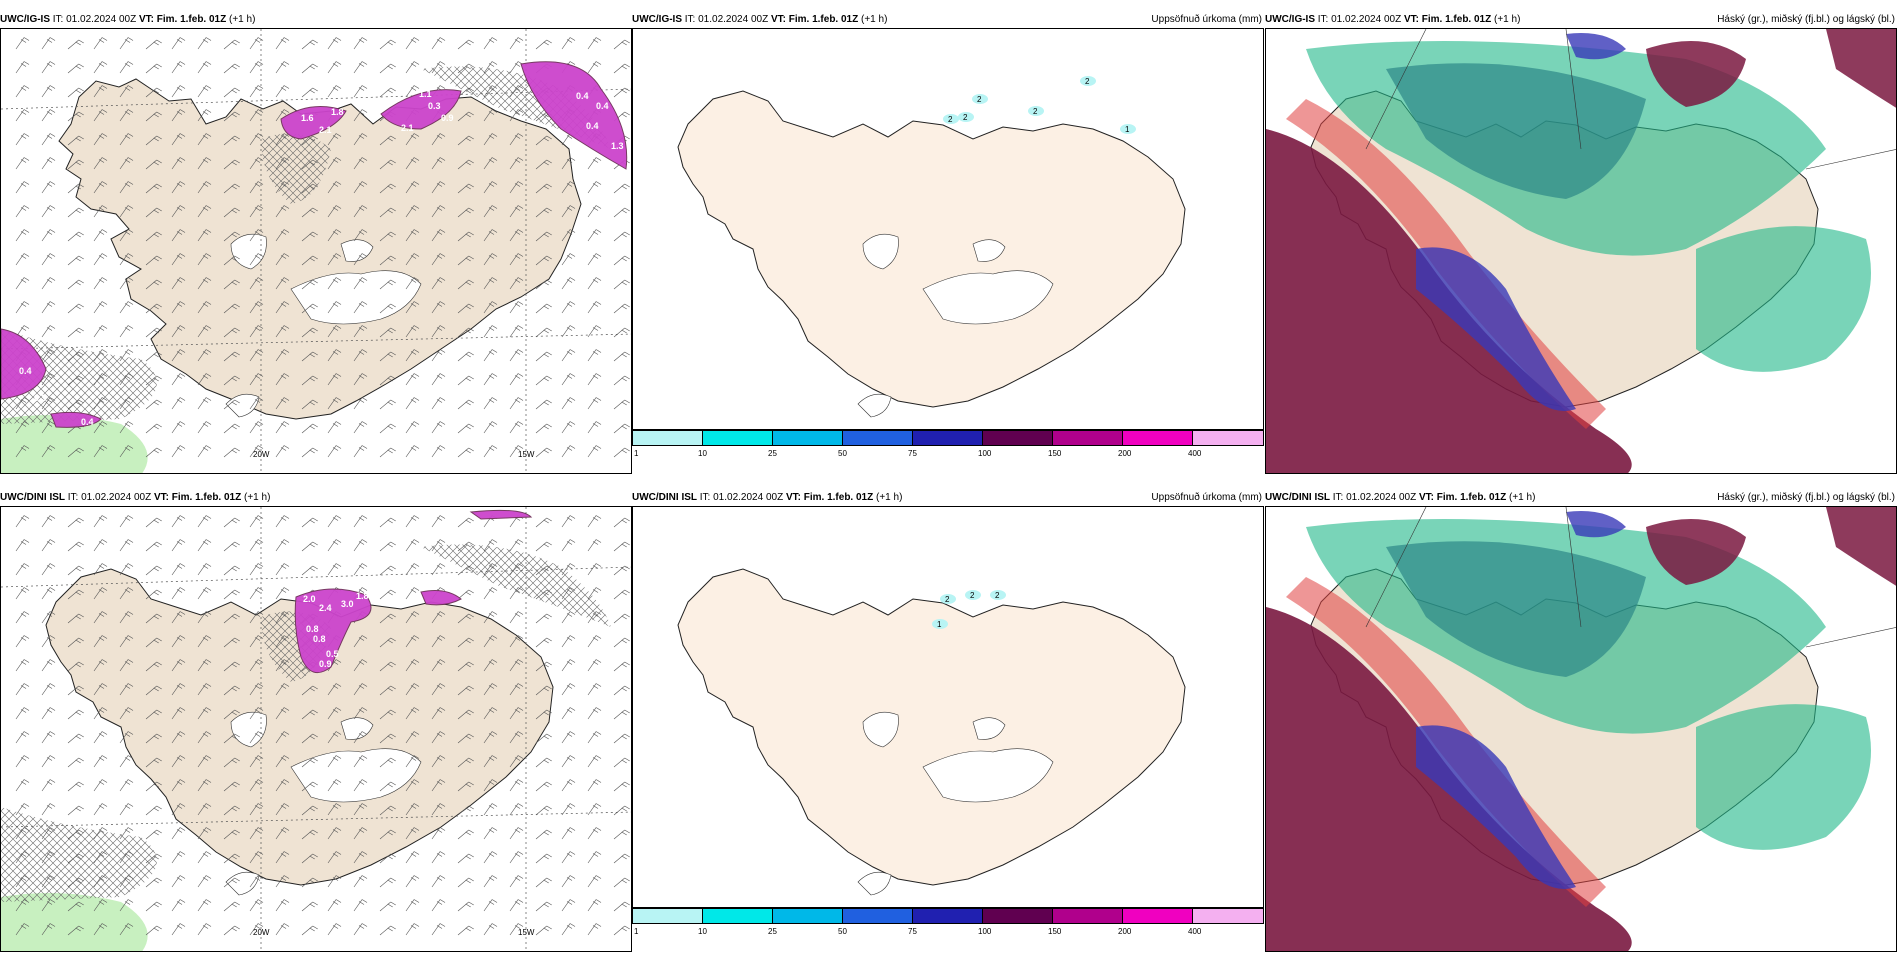 The image size is (1900, 958). I want to click on precip-value-label: 0.9, so click(325, 664).